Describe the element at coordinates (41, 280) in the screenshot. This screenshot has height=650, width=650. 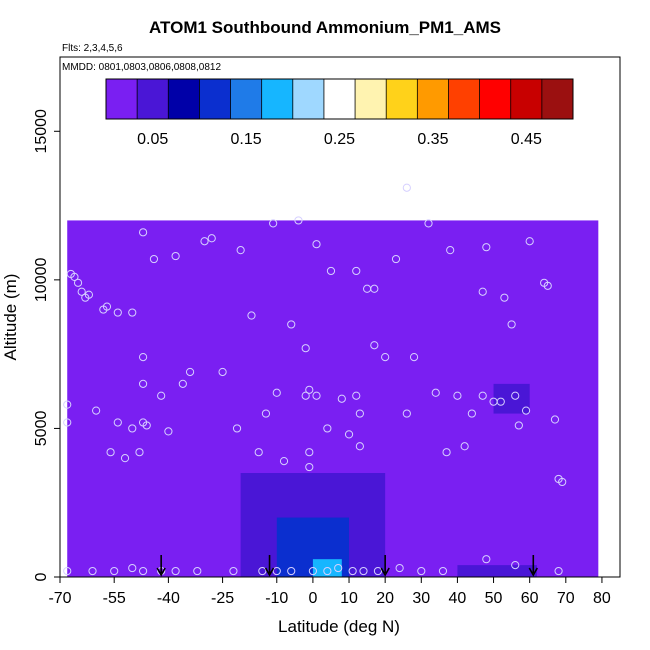
I see `y-tick-label: 10000` at that location.